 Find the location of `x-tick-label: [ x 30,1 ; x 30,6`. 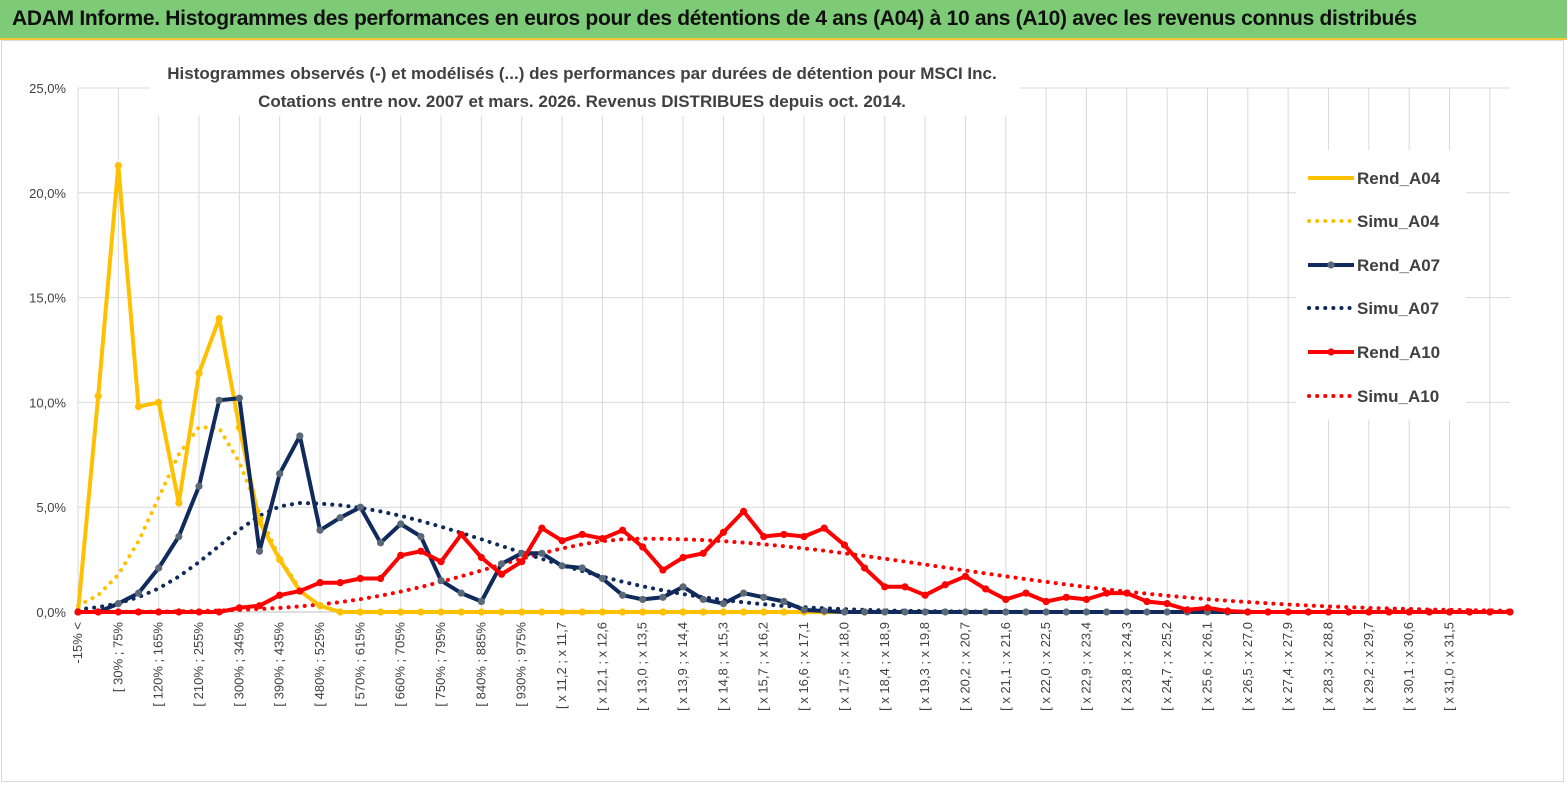

x-tick-label: [ x 30,1 ; x 30,6 is located at coordinates (1408, 666).